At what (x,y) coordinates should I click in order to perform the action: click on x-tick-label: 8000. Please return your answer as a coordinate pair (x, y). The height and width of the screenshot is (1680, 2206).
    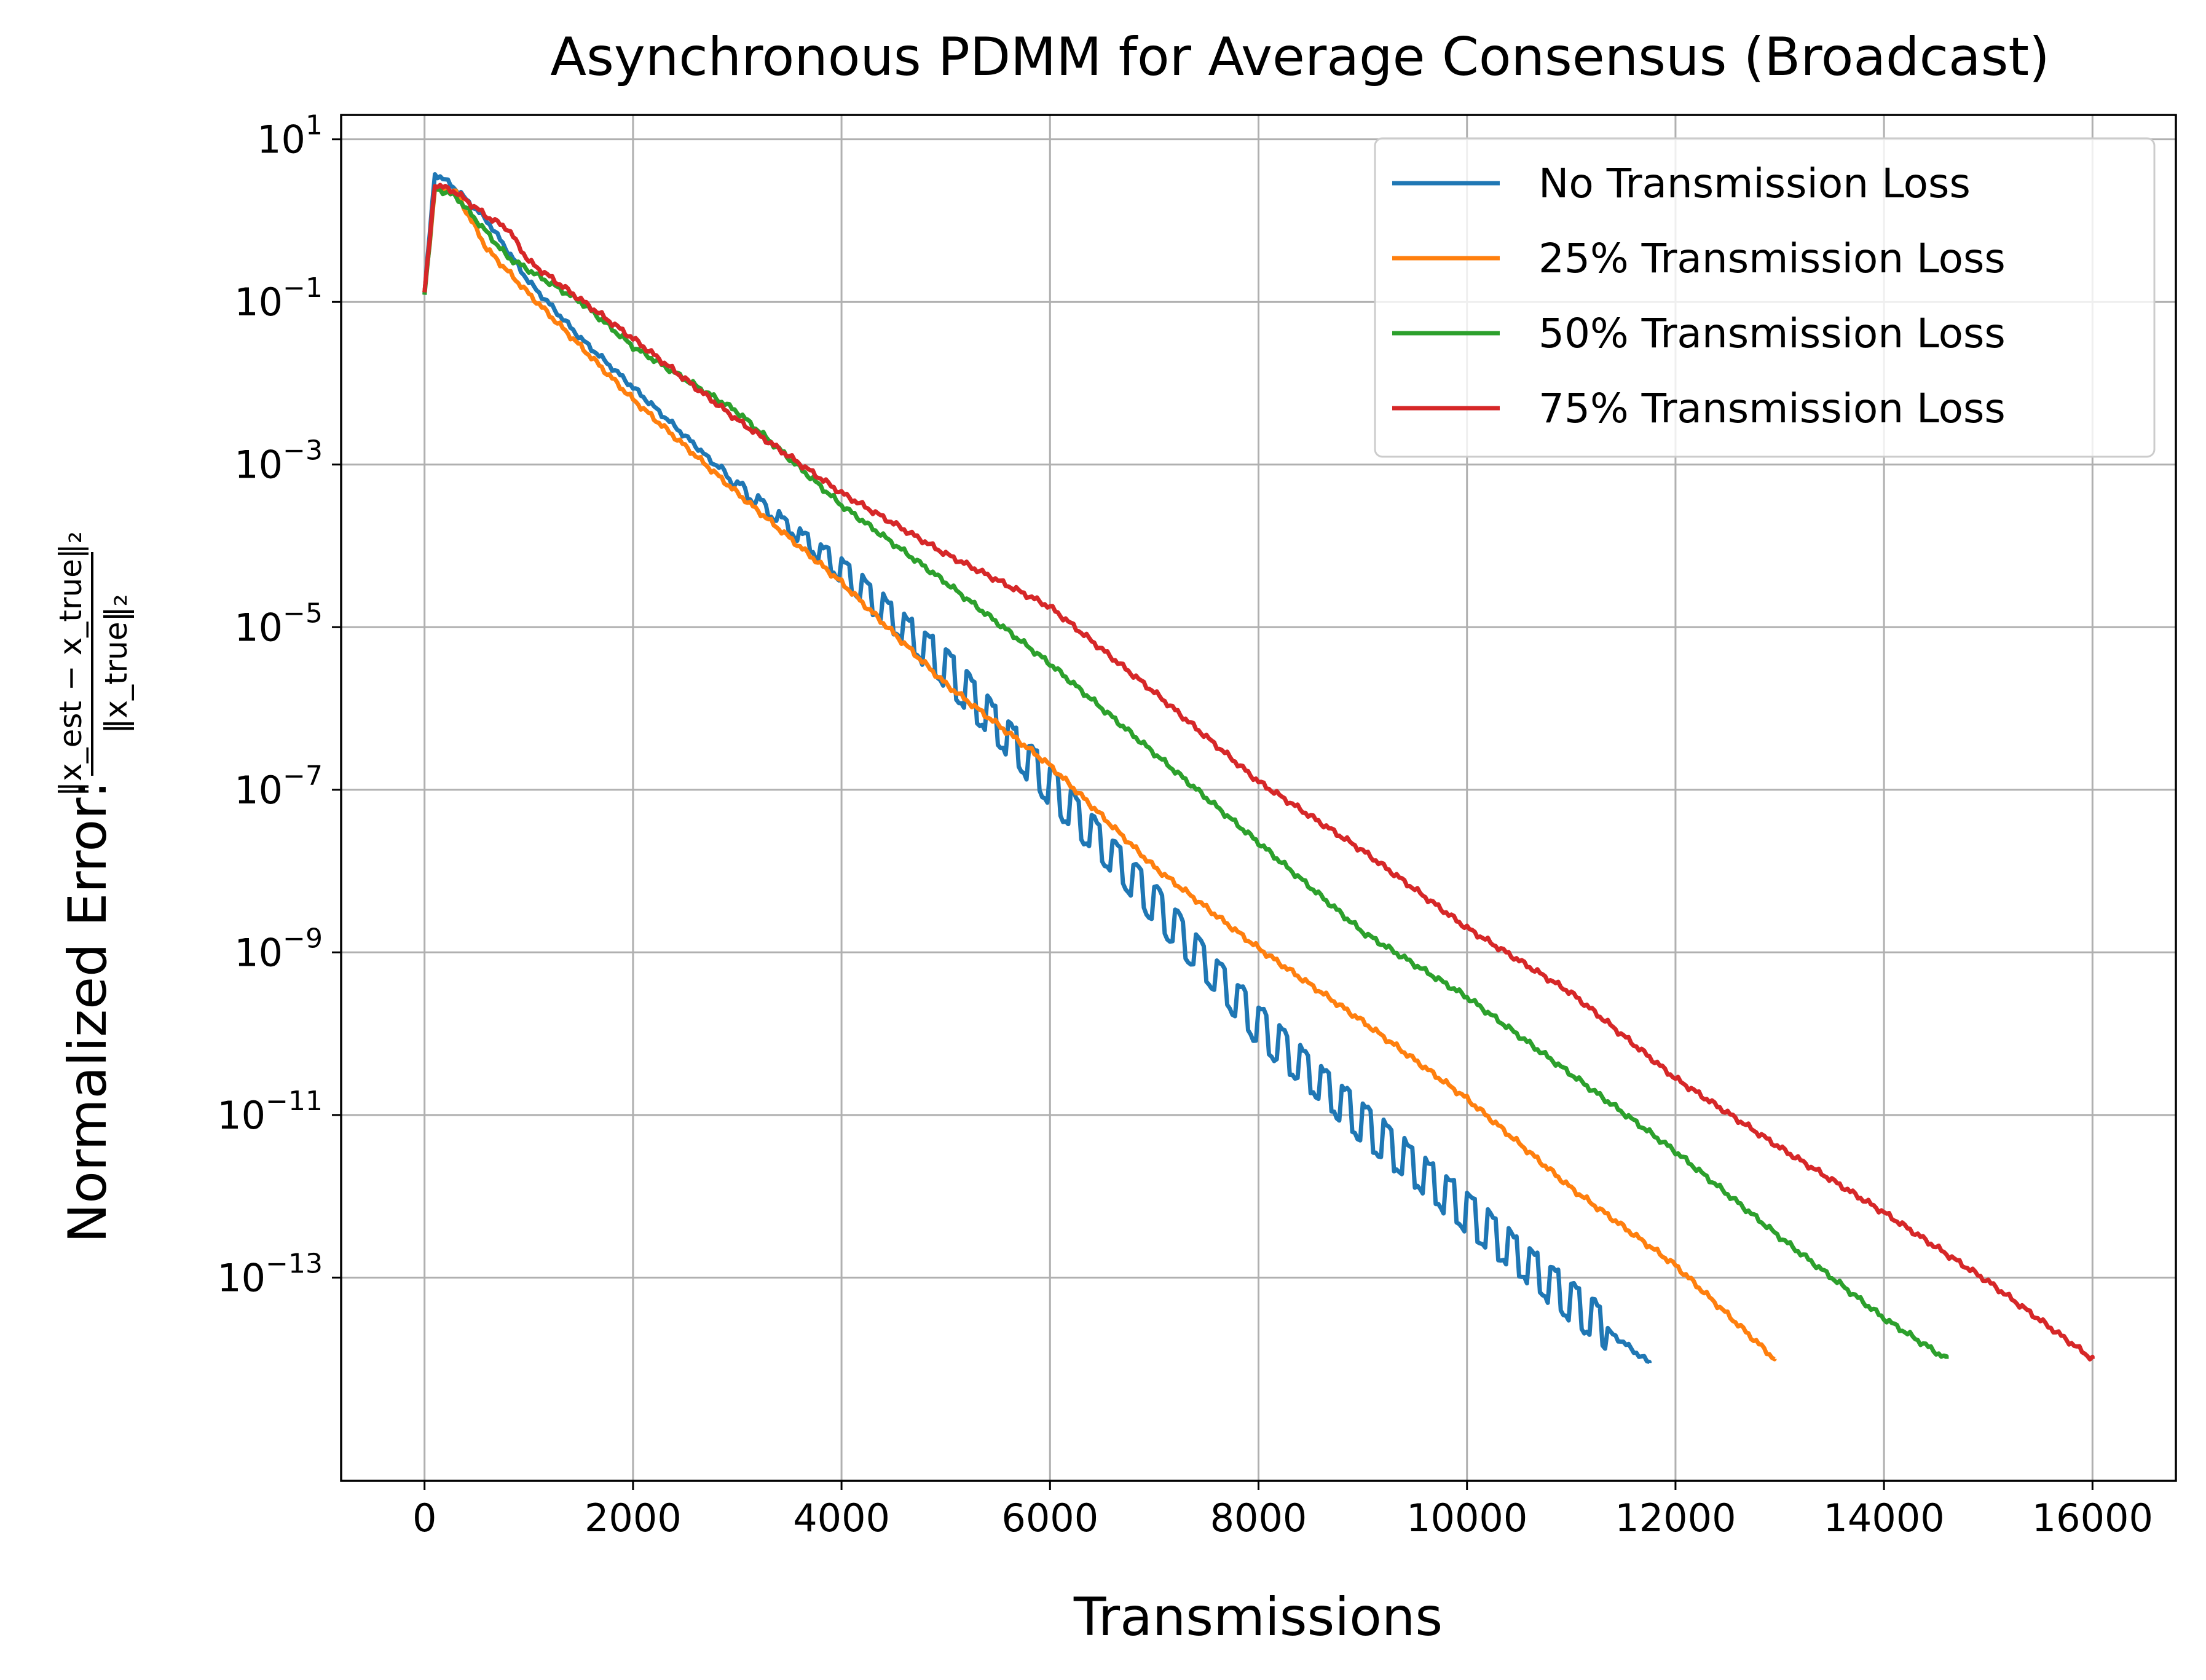
    Looking at the image, I should click on (1258, 1518).